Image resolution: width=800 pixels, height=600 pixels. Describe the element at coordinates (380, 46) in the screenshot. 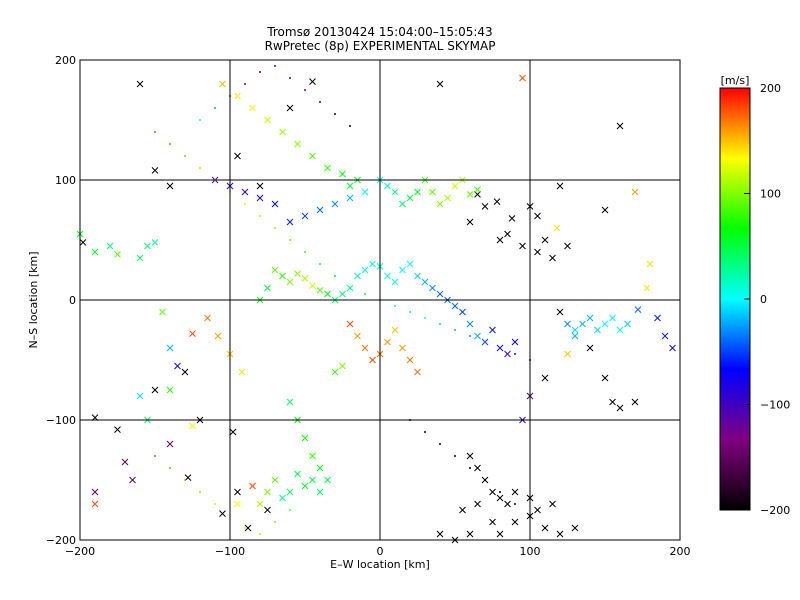

I see `chart-subtitle: RwPretec (8p) EXPERIMENTAL SKYMAP` at that location.